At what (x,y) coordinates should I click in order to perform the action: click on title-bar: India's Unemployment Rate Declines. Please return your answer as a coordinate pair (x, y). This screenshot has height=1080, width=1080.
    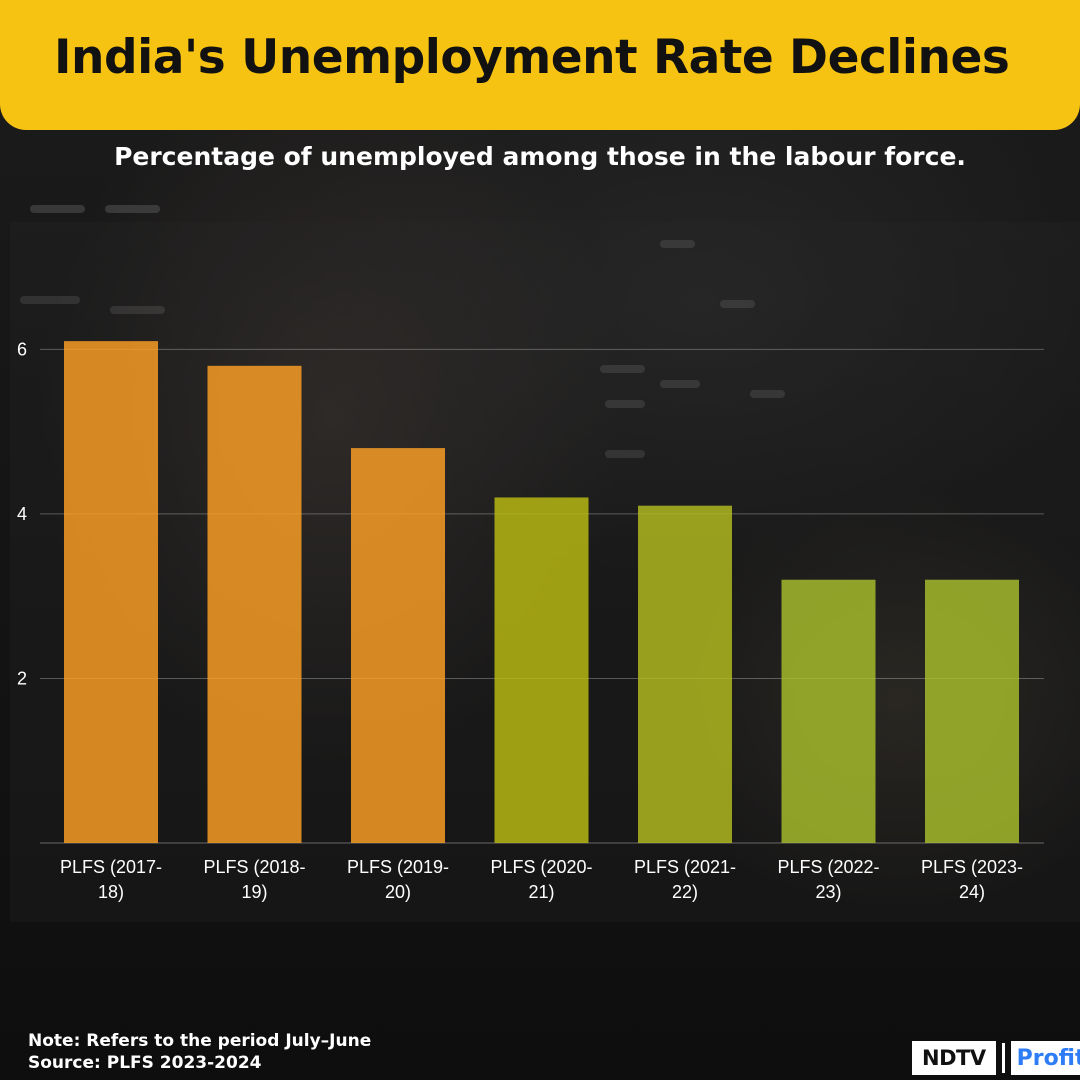
    Looking at the image, I should click on (540, 65).